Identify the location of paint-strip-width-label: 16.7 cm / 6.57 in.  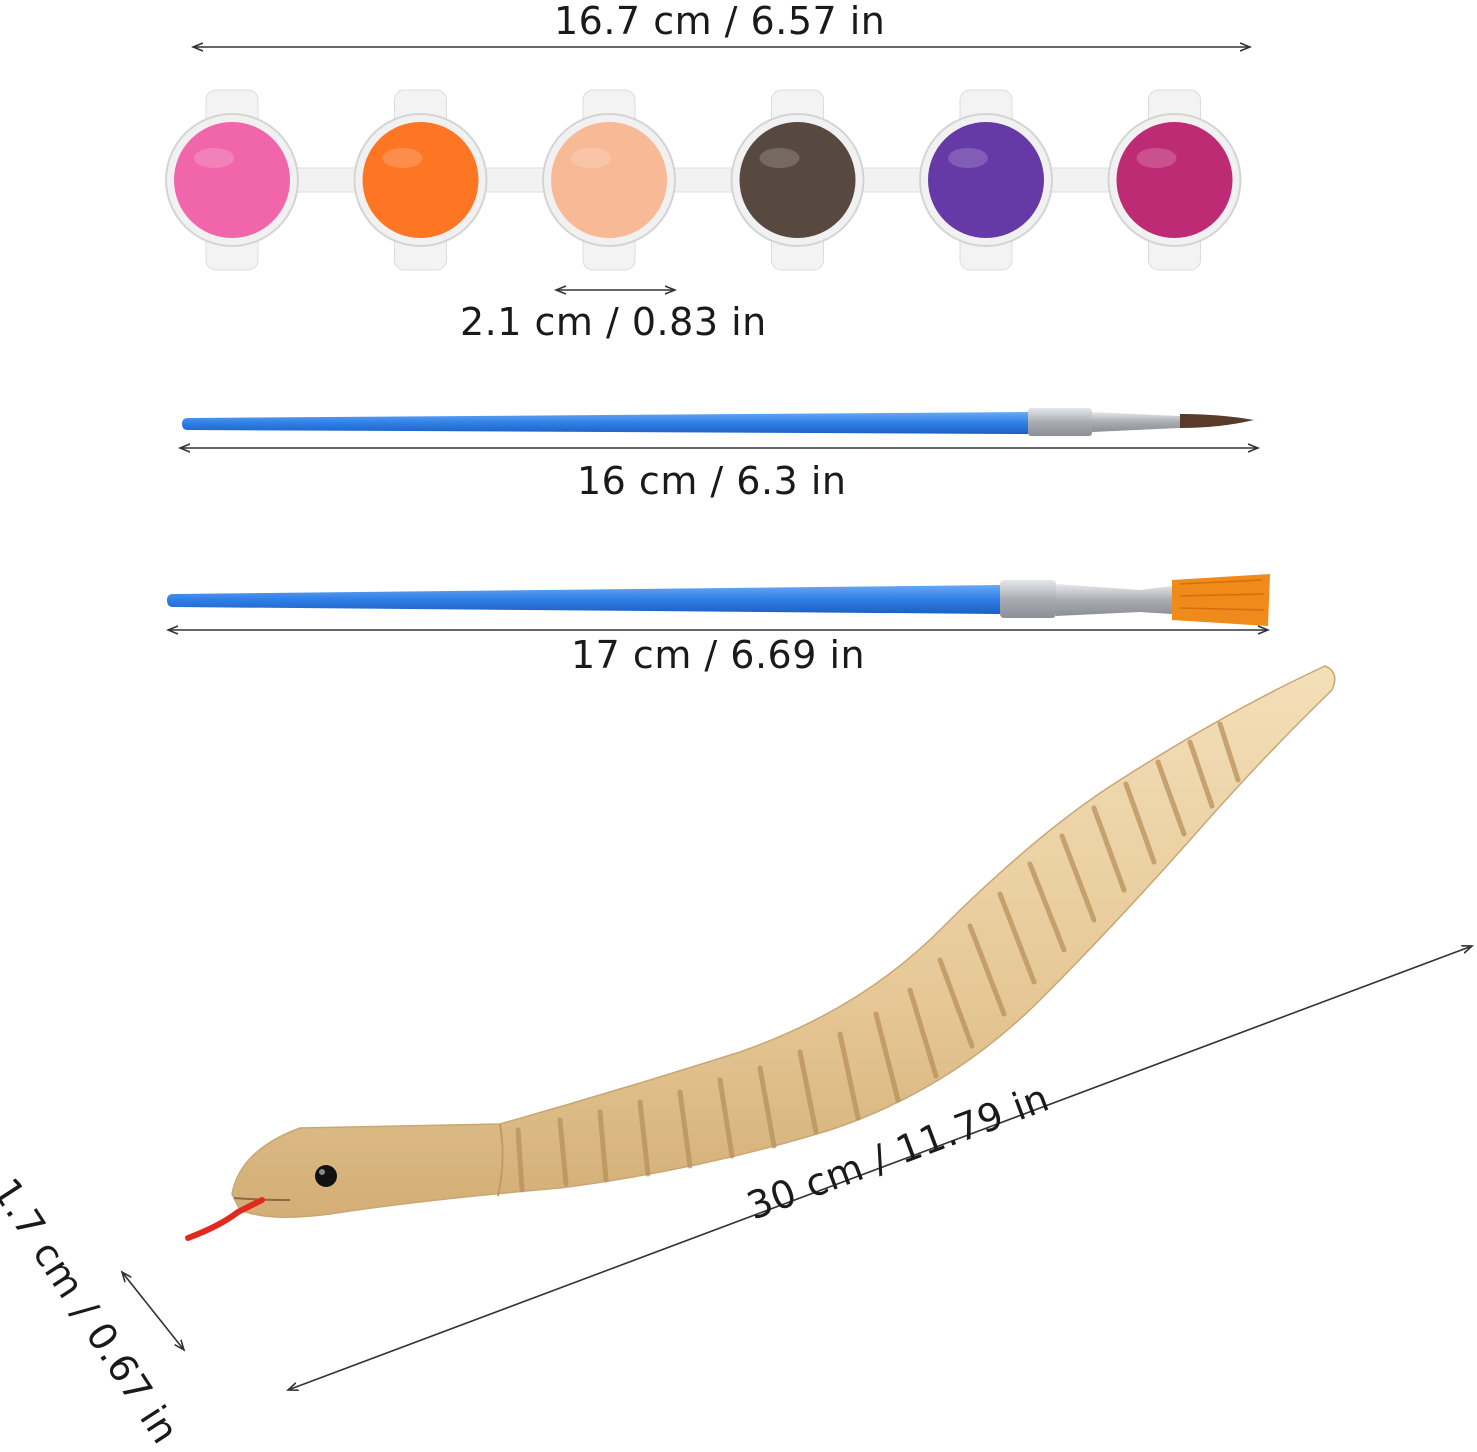
(720, 21).